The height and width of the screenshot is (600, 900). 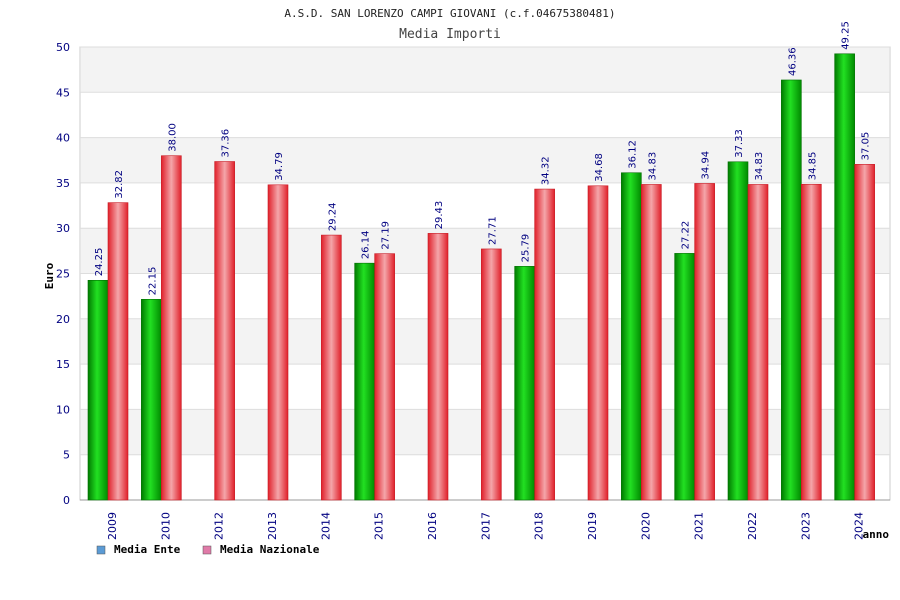 What do you see at coordinates (63, 183) in the screenshot?
I see `y-tick-label: 35` at bounding box center [63, 183].